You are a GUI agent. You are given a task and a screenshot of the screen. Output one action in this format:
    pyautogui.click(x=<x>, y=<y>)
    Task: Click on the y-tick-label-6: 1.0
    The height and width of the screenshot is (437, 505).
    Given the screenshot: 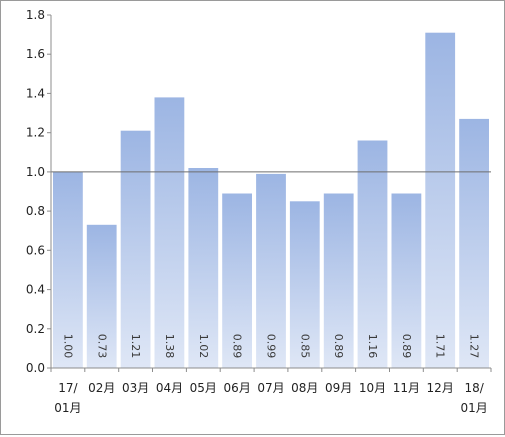 What is the action you would take?
    pyautogui.click(x=35, y=172)
    